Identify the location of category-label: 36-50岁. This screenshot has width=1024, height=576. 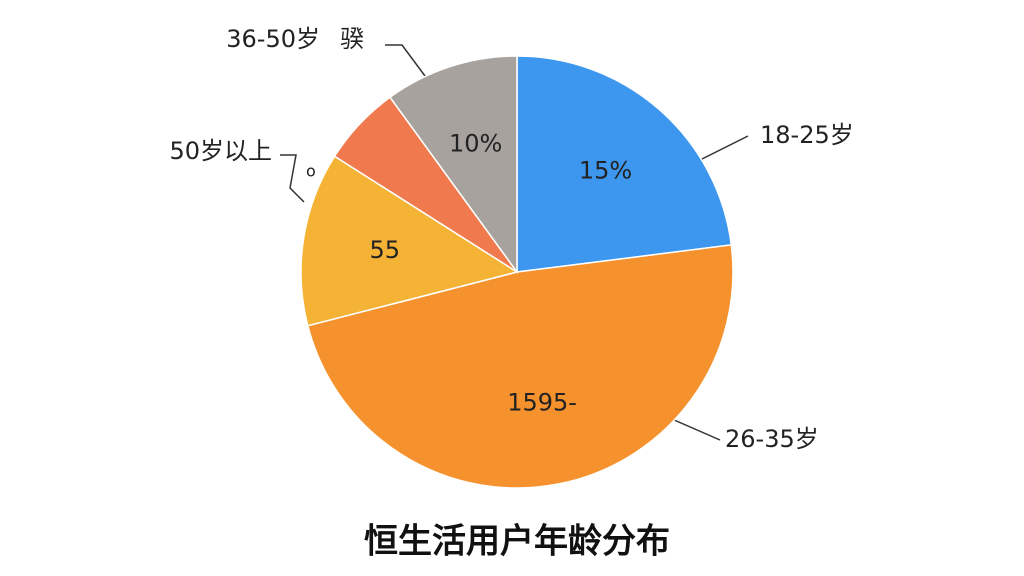
(273, 39).